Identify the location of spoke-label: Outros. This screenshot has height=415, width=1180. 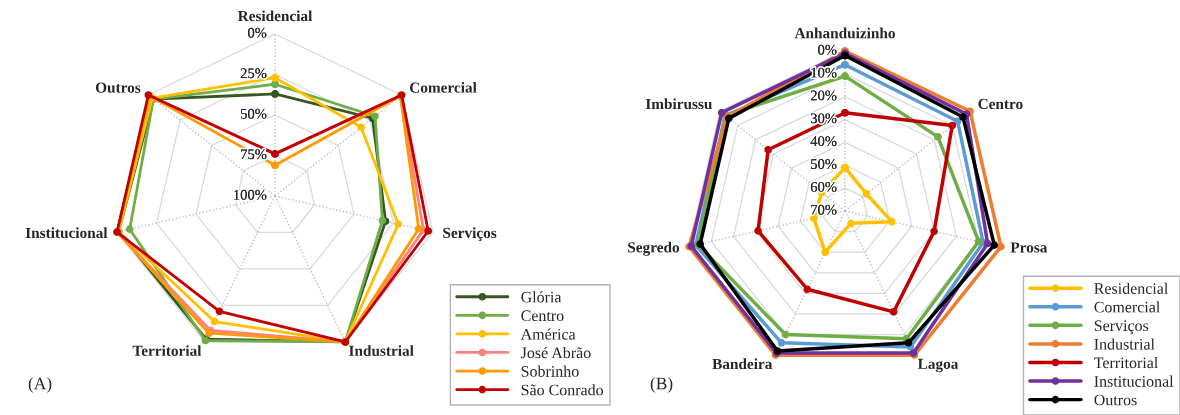
(118, 87).